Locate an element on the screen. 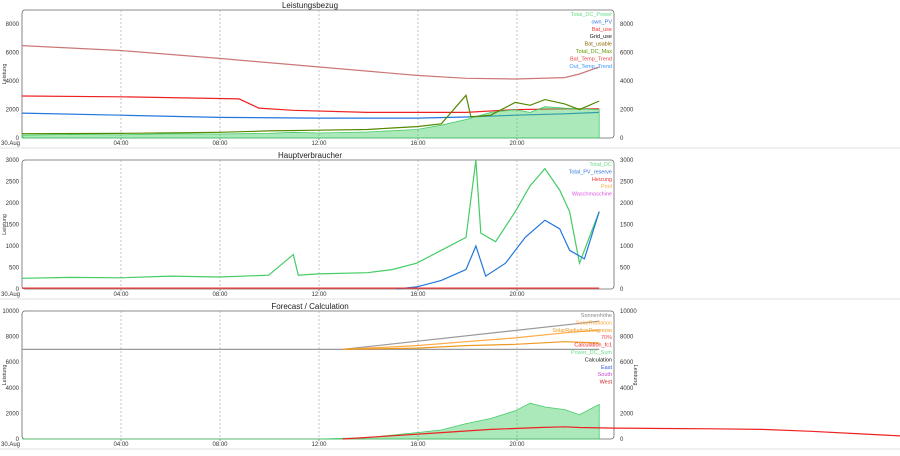 The width and height of the screenshot is (900, 456). legend-entry: Power_DC_Sum is located at coordinates (591, 353).